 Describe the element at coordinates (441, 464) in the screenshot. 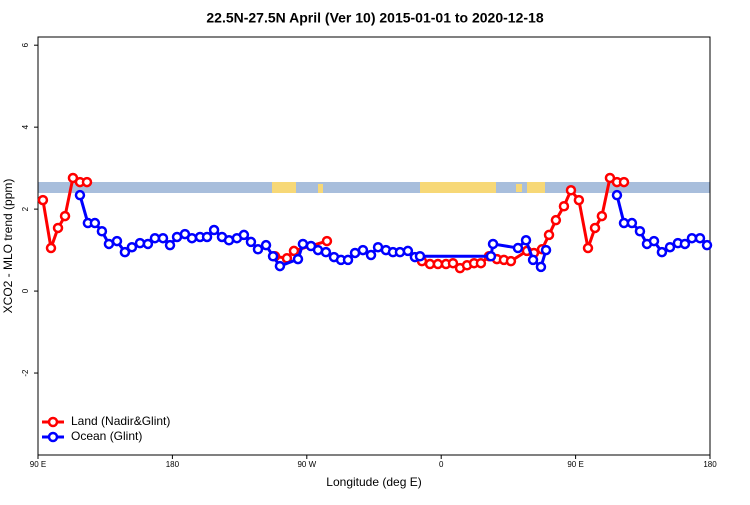

I see `x-tick-label: 0` at that location.